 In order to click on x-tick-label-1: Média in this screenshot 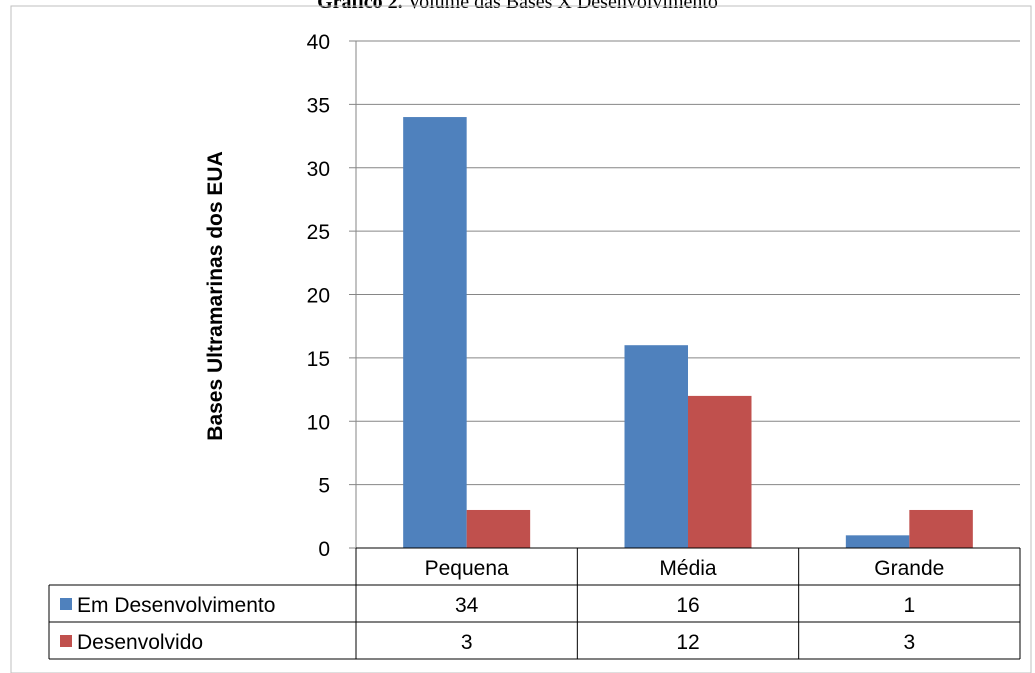, I will do `click(688, 568)`.